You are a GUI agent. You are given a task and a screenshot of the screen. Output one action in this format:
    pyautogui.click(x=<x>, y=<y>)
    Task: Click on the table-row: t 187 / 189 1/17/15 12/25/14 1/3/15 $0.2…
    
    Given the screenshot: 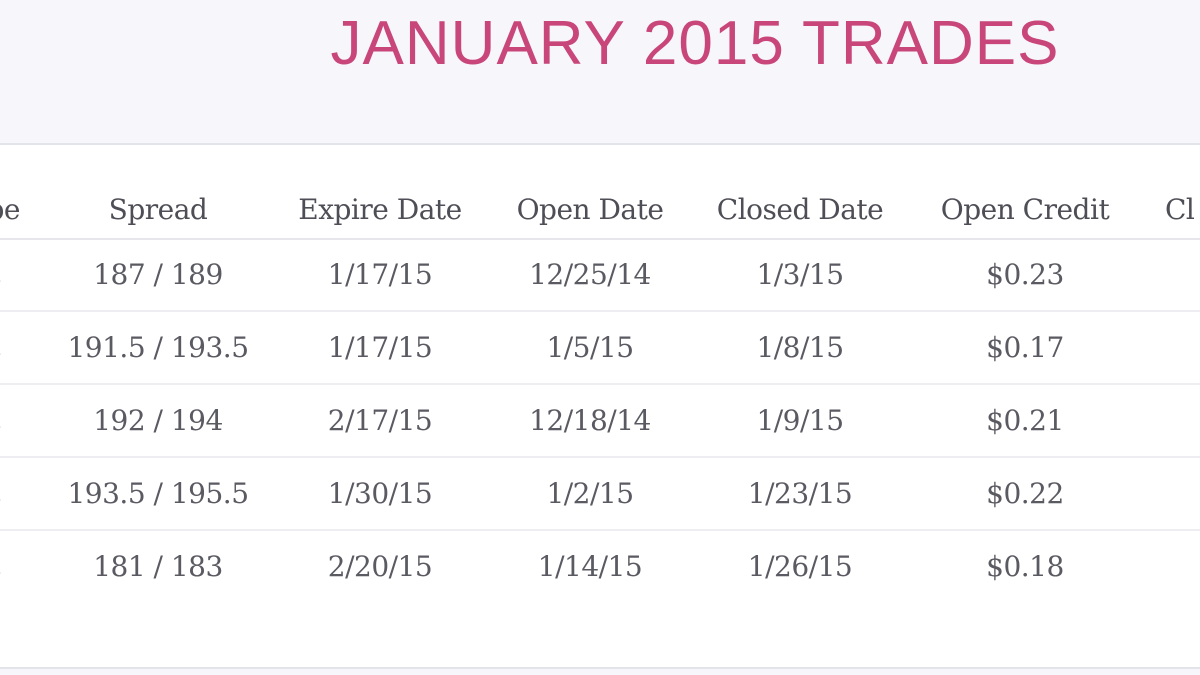 What is the action you would take?
    pyautogui.click(x=600, y=276)
    